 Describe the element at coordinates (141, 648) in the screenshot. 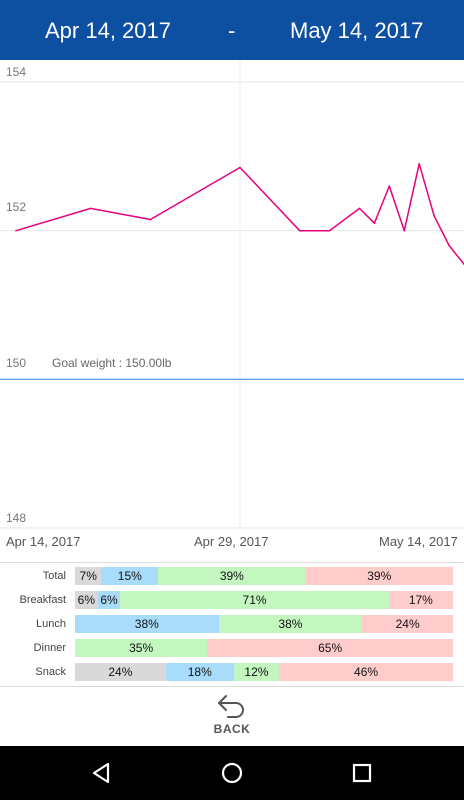

I see `macro-segment-green: 35%` at that location.